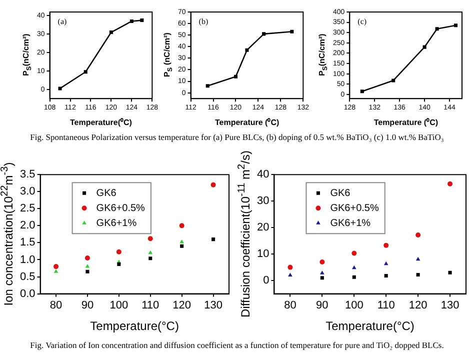 The width and height of the screenshot is (474, 364). Describe the element at coordinates (28, 208) in the screenshot. I see `y-tick-label: 2.5` at that location.